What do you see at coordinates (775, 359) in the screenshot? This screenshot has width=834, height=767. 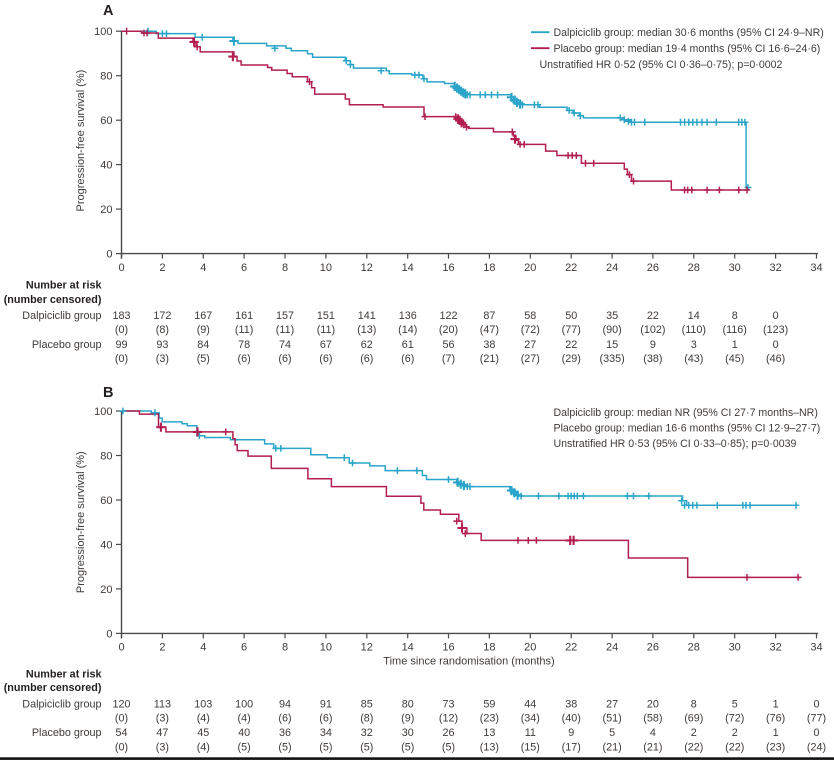 I see `svg-text: (46)` at bounding box center [775, 359].